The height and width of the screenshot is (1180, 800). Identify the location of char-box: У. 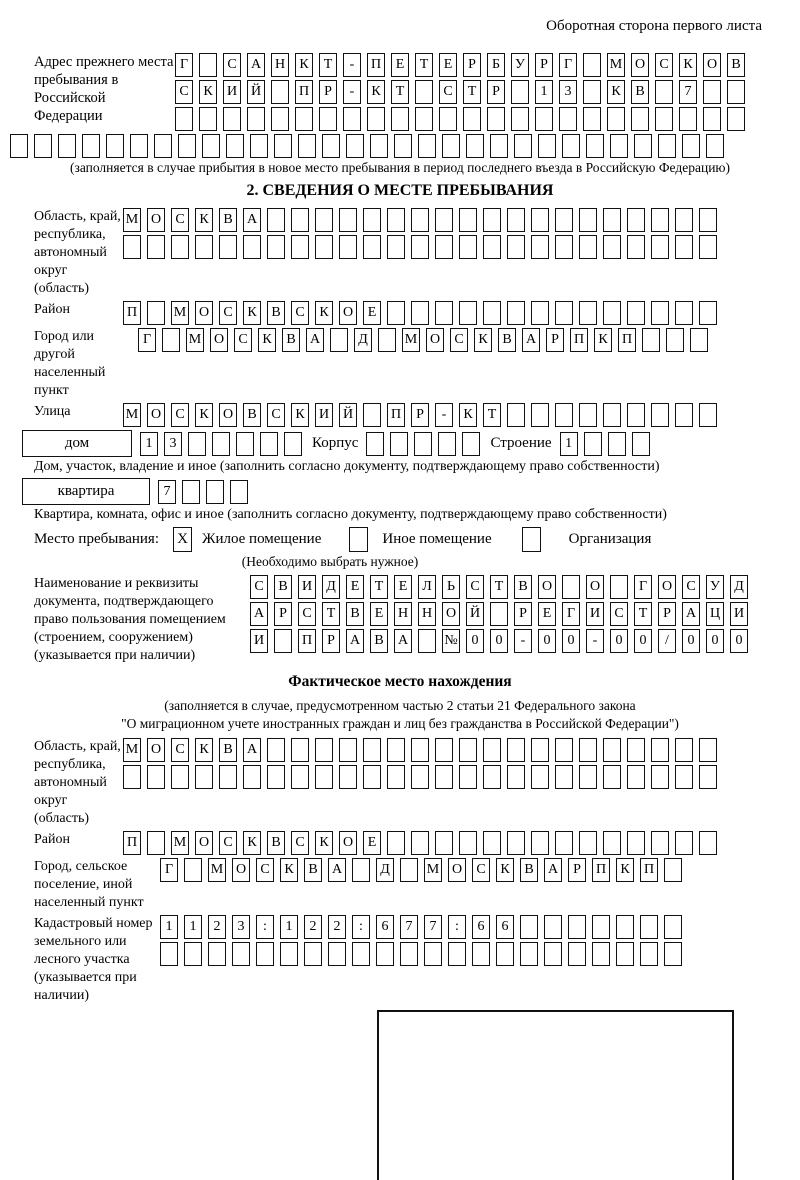
(715, 587).